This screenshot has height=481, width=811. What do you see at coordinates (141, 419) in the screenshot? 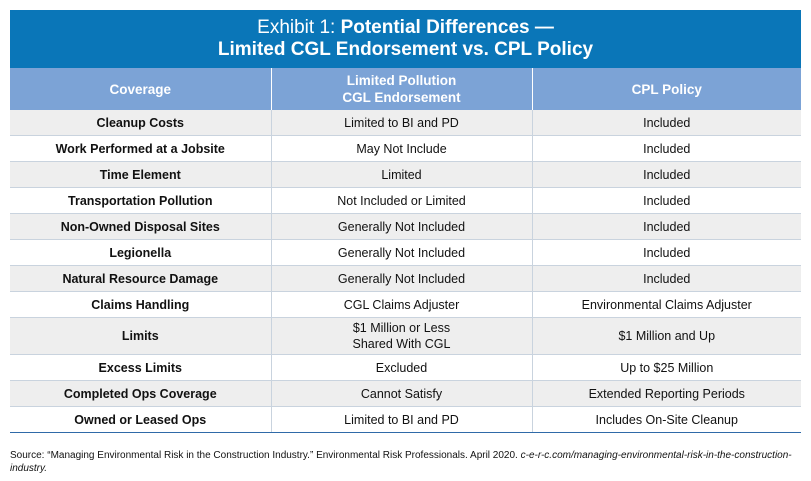
I see `coverage-cell: Owned or Leased Ops` at bounding box center [141, 419].